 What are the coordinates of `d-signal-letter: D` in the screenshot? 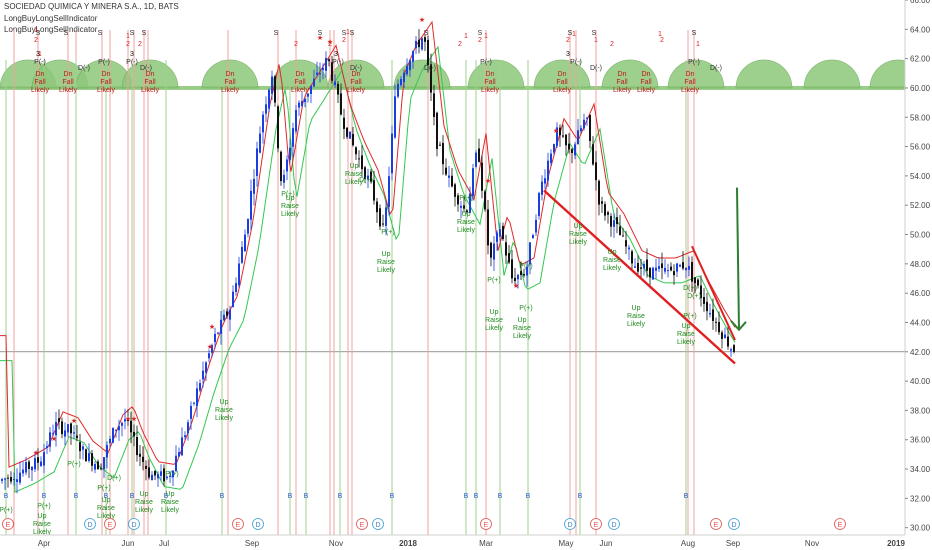 It's located at (133, 525).